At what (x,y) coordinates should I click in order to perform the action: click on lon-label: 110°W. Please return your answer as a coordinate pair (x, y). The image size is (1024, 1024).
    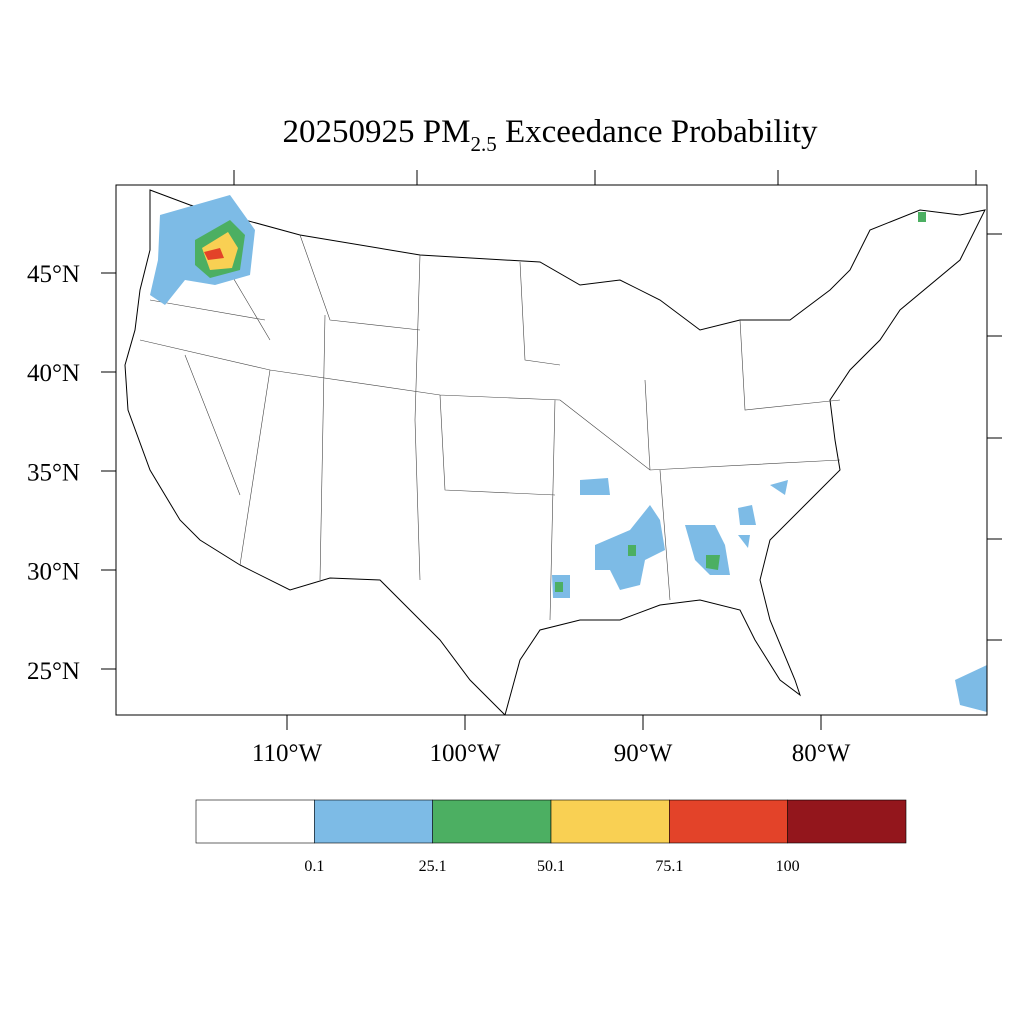
    Looking at the image, I should click on (287, 753).